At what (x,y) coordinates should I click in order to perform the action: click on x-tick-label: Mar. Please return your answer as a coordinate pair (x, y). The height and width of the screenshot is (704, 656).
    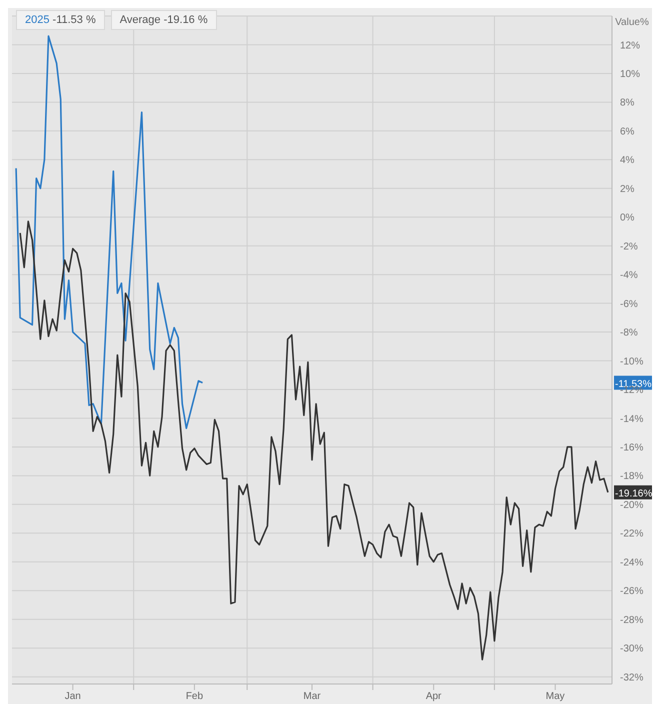
    Looking at the image, I should click on (312, 696).